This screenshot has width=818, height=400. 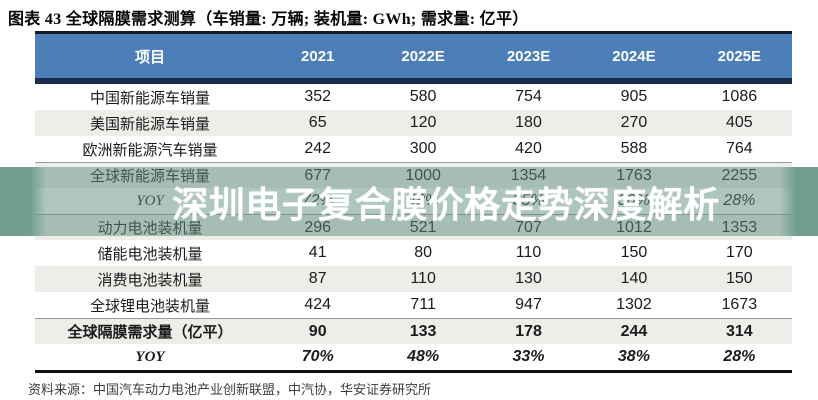 What do you see at coordinates (634, 278) in the screenshot?
I see `row-value: 140` at bounding box center [634, 278].